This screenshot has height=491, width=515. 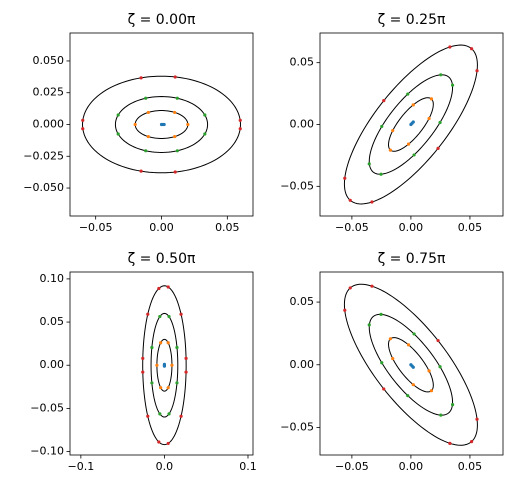 What do you see at coordinates (49, 124) in the screenshot?
I see `y-tick-label: 0.000` at bounding box center [49, 124].